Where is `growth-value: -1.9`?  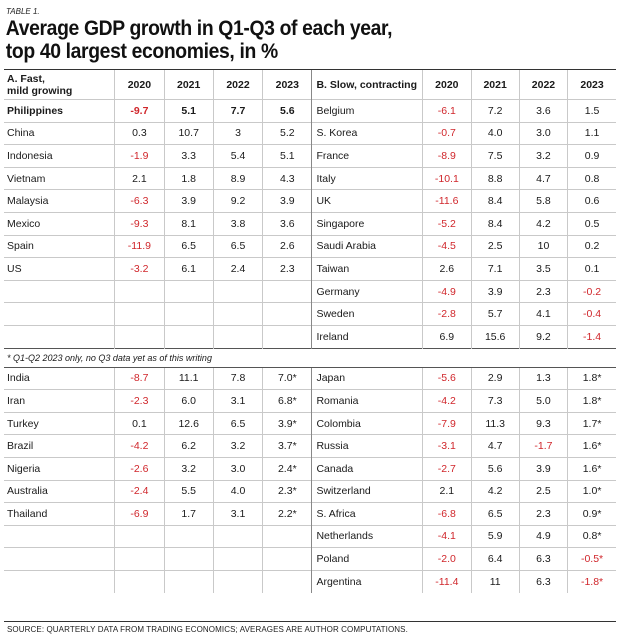 growth-value: -1.9 is located at coordinates (139, 156).